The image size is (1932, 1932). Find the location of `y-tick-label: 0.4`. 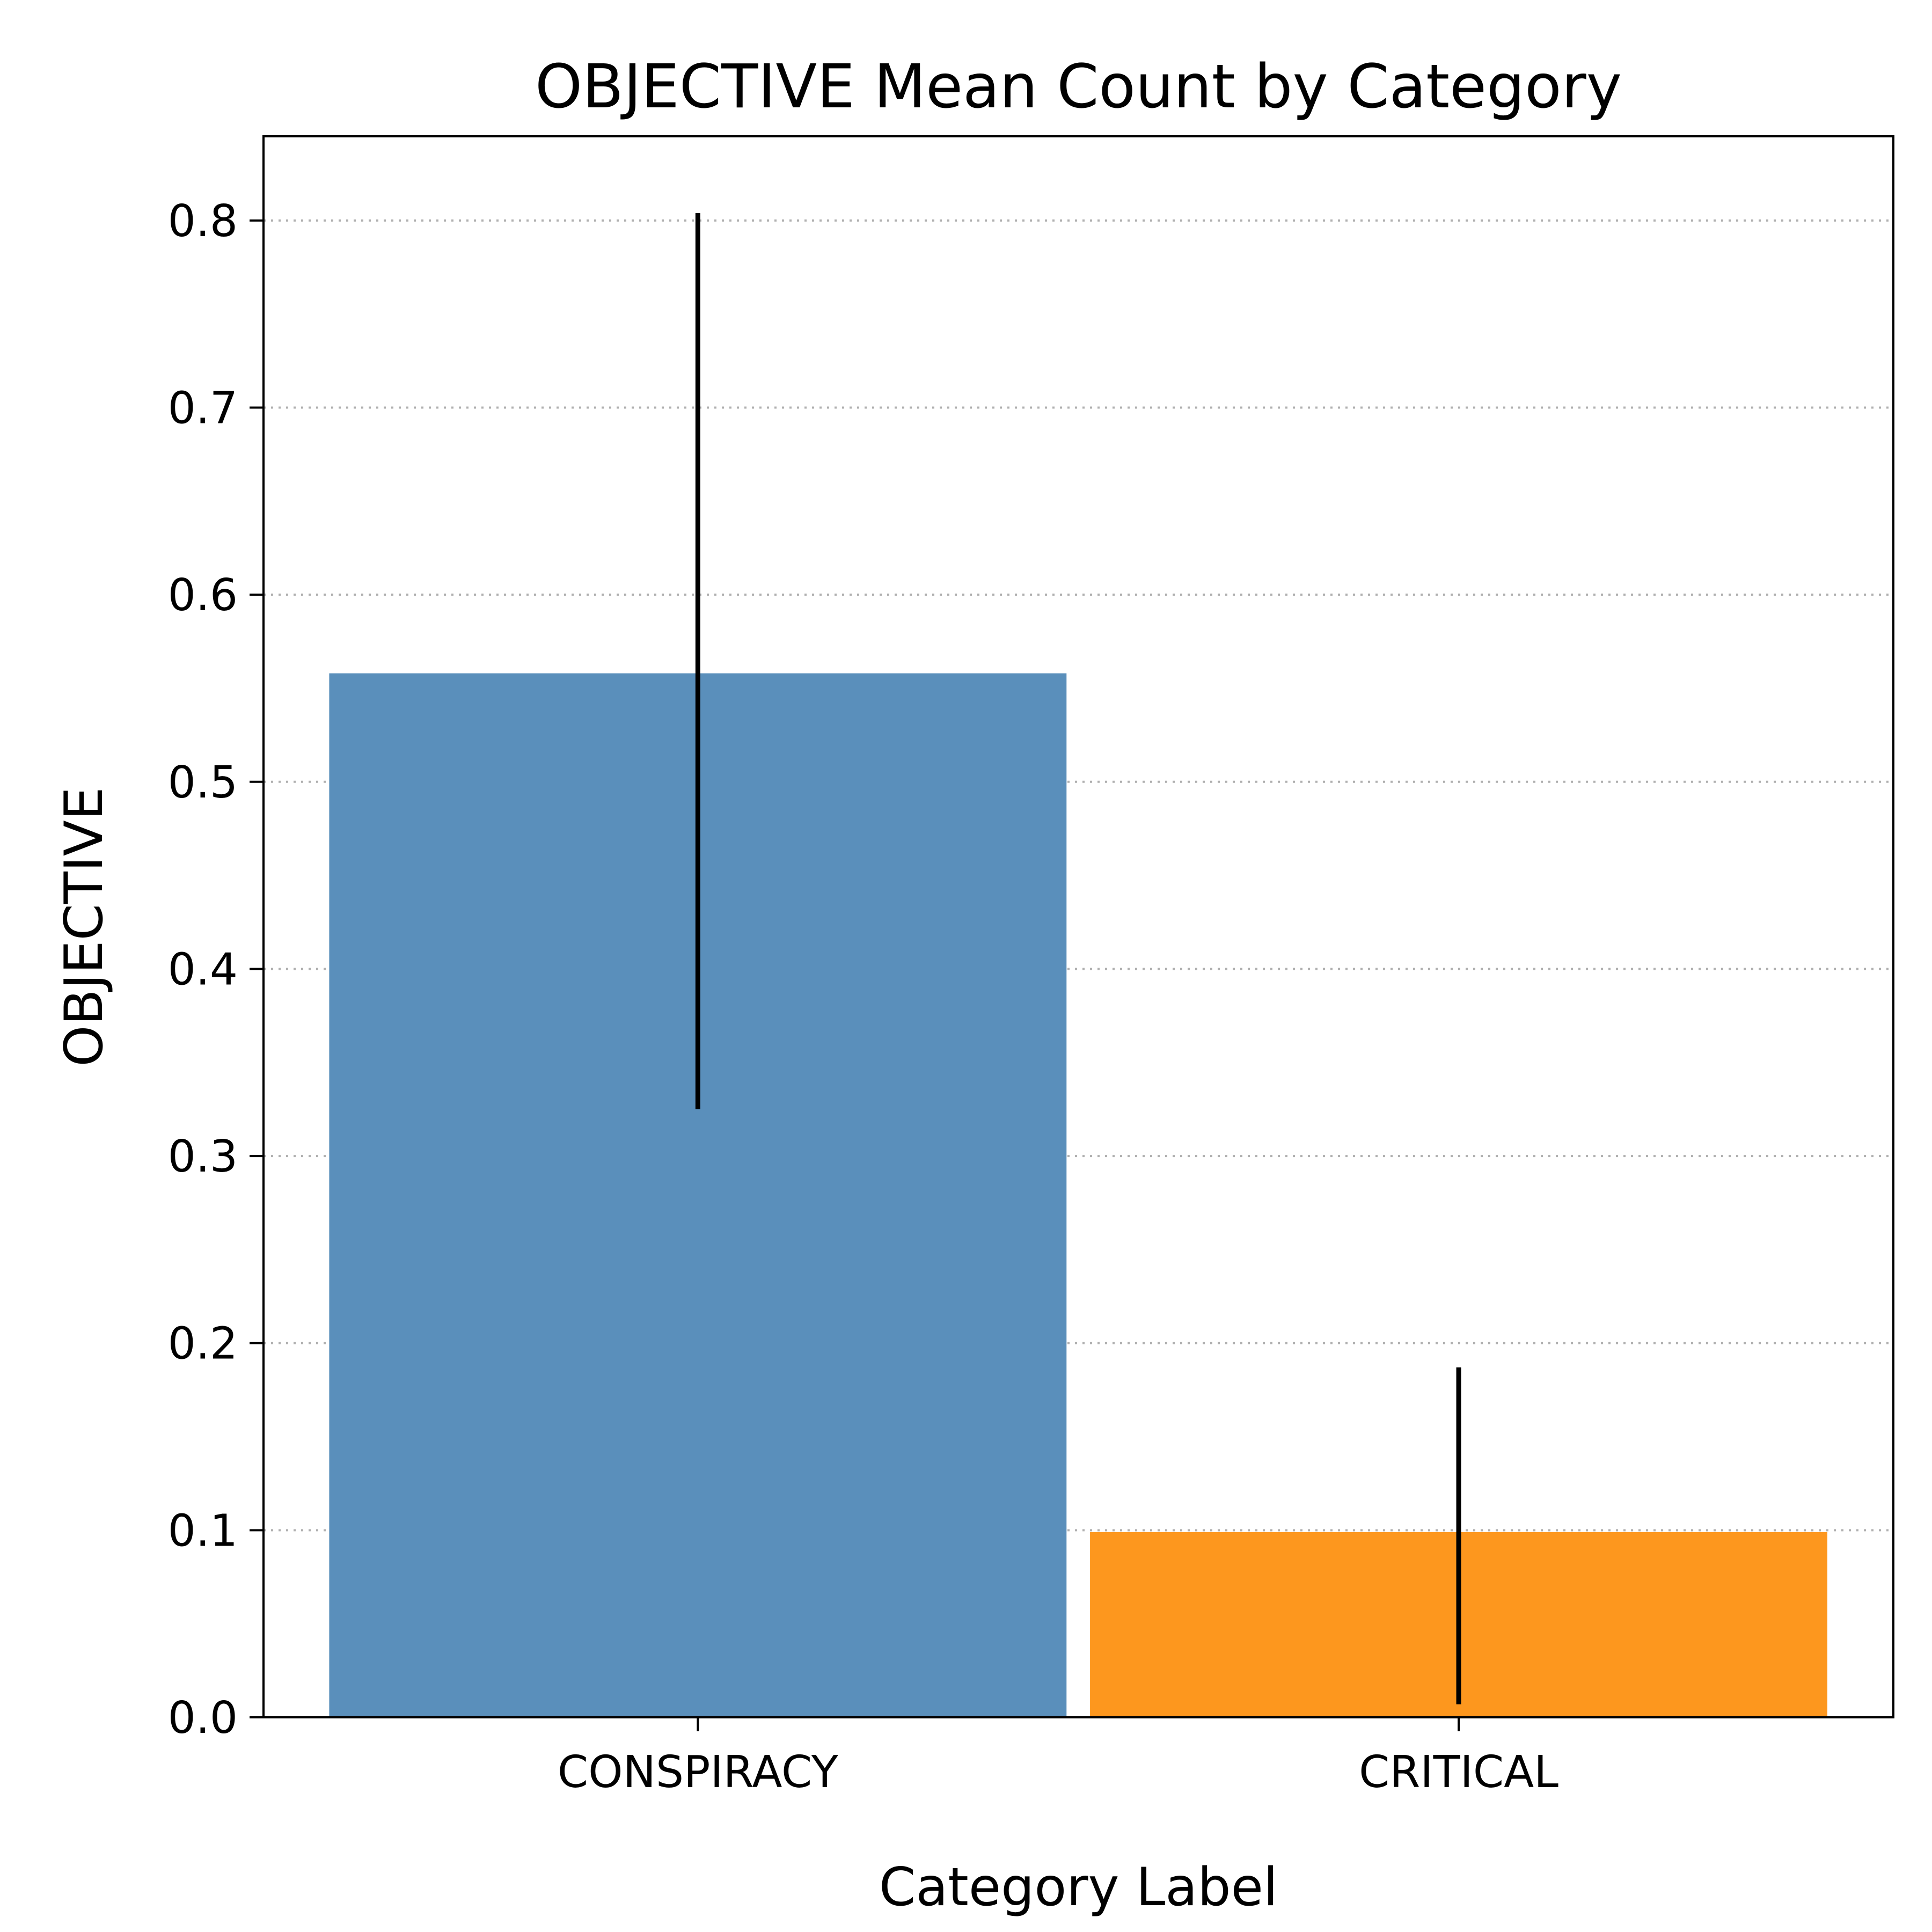

y-tick-label: 0.4 is located at coordinates (203, 969).